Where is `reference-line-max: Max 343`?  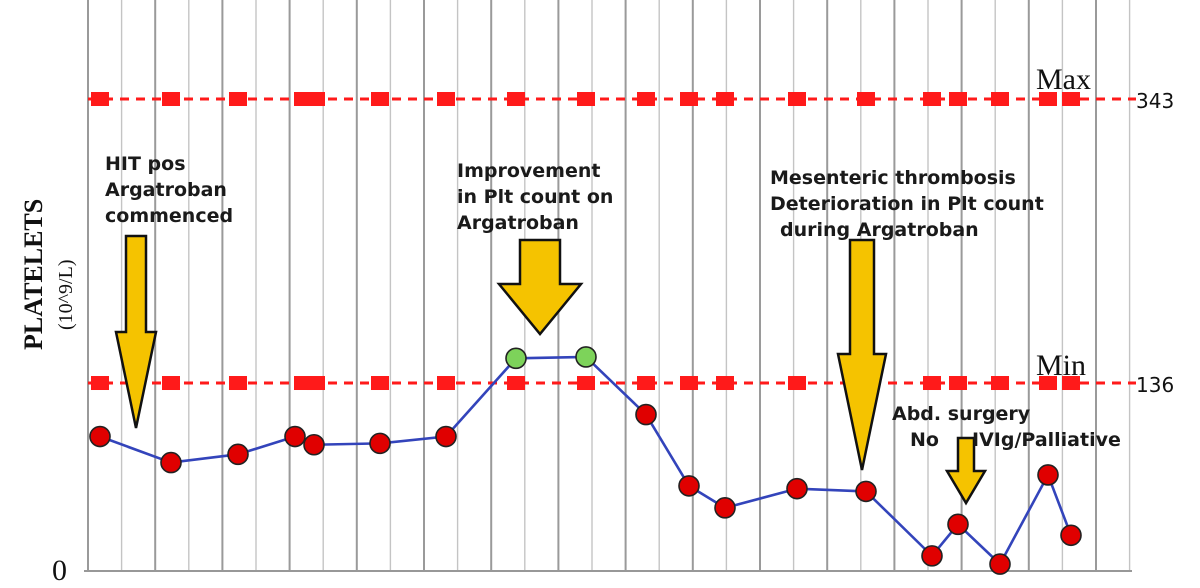
reference-line-max: Max 343 is located at coordinates (631, 88).